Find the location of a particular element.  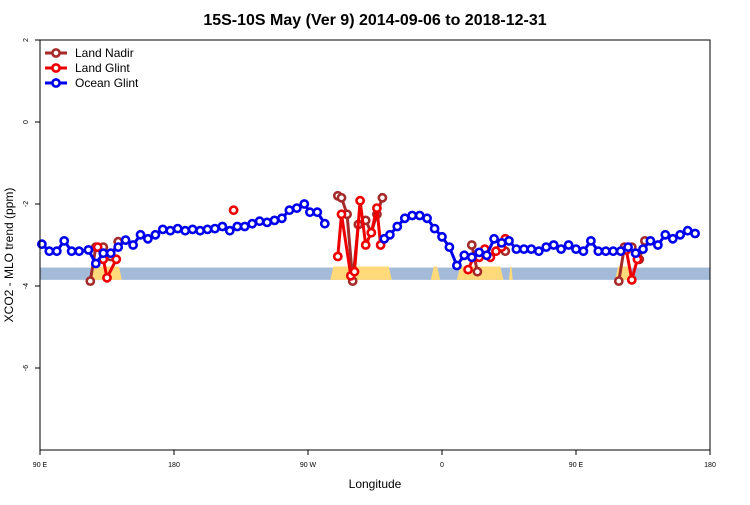

y-axis-label: XCO2 - MLO trend (ppm) is located at coordinates (9, 255).